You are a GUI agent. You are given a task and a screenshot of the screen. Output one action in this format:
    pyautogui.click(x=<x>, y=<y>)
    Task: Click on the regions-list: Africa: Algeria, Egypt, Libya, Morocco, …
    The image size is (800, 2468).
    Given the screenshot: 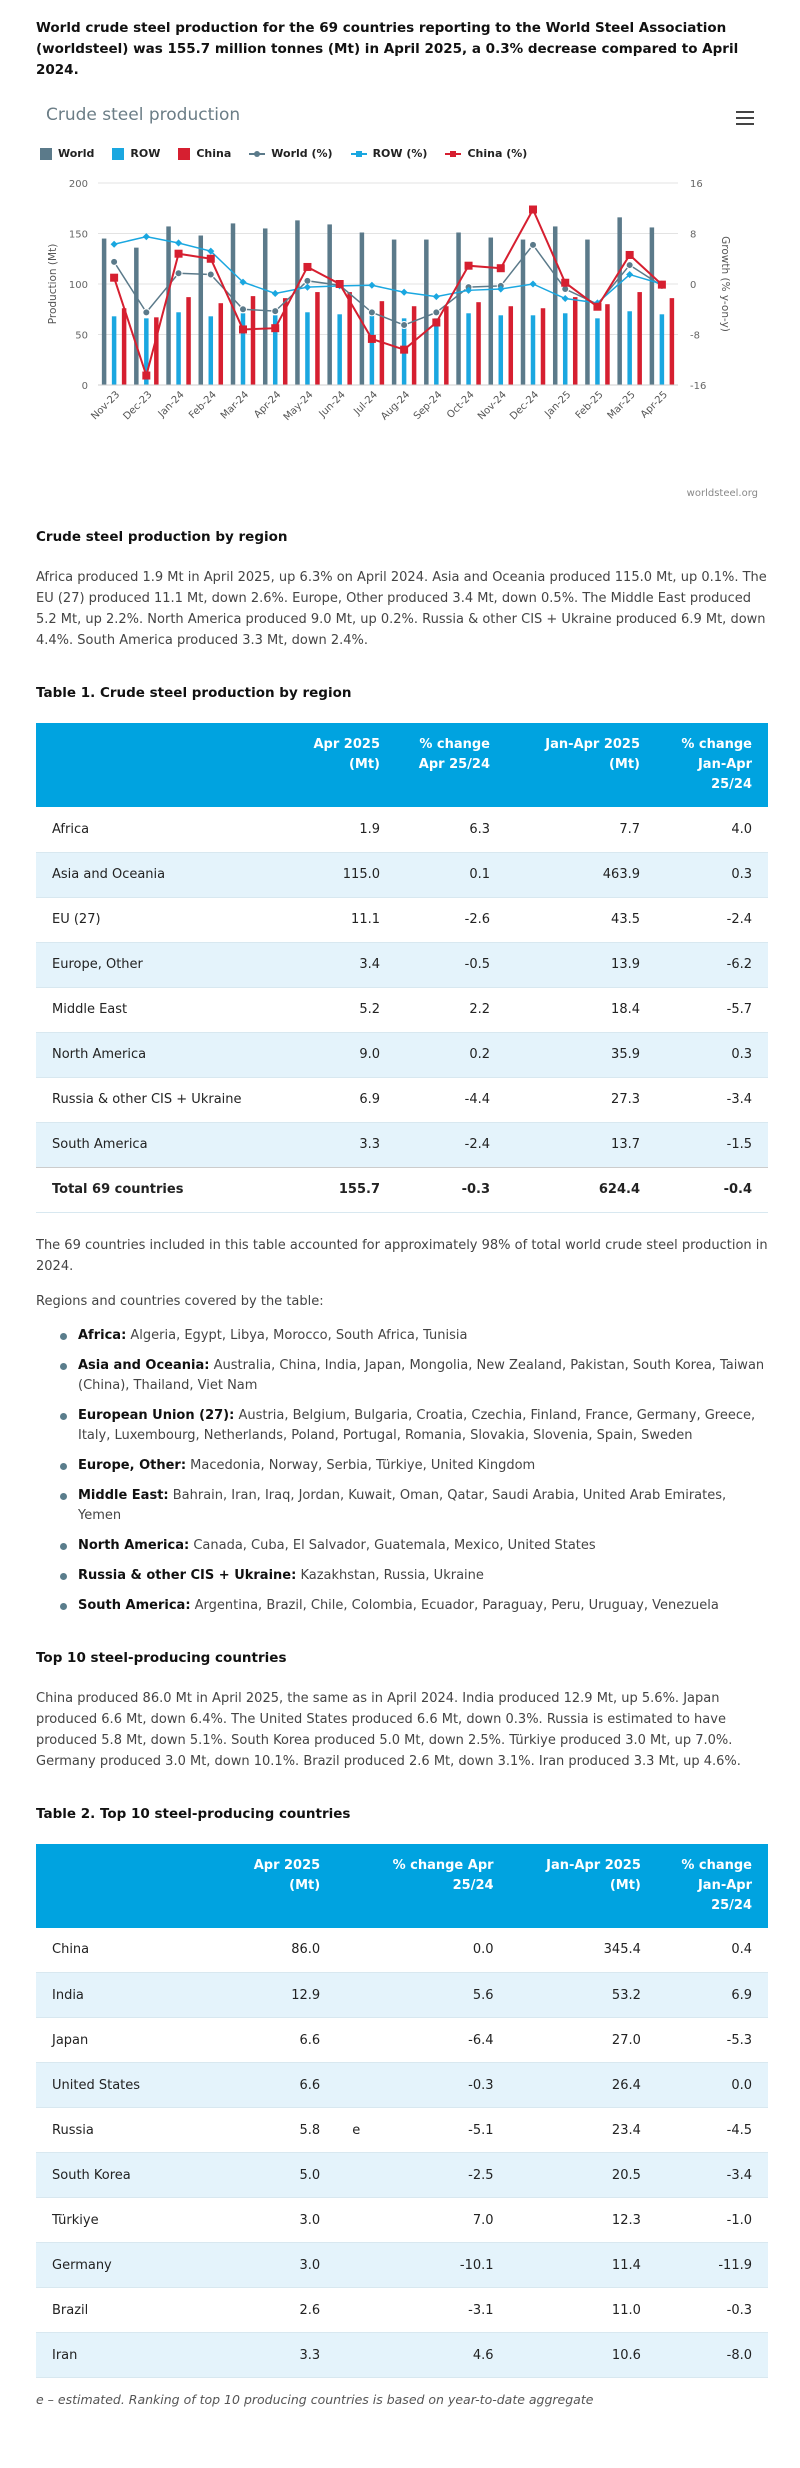 What is the action you would take?
    pyautogui.click(x=414, y=1471)
    